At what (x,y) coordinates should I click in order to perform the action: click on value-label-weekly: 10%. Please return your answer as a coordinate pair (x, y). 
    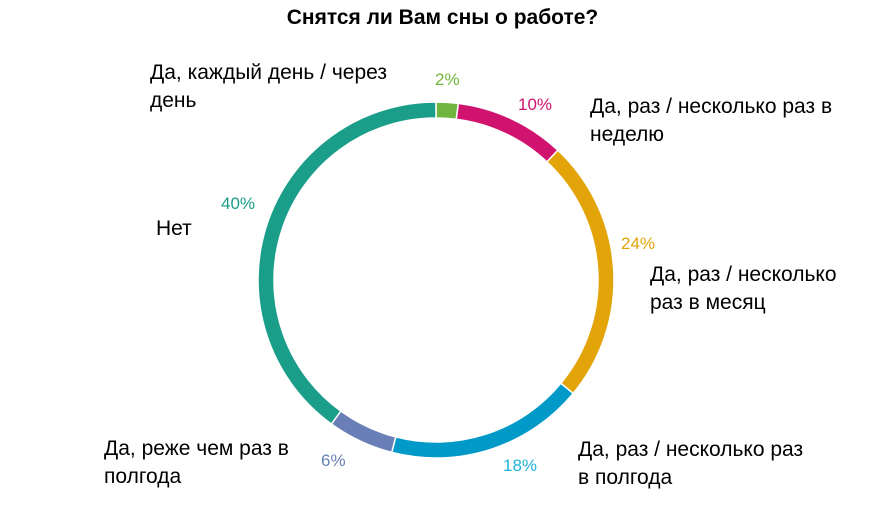
    Looking at the image, I should click on (535, 104).